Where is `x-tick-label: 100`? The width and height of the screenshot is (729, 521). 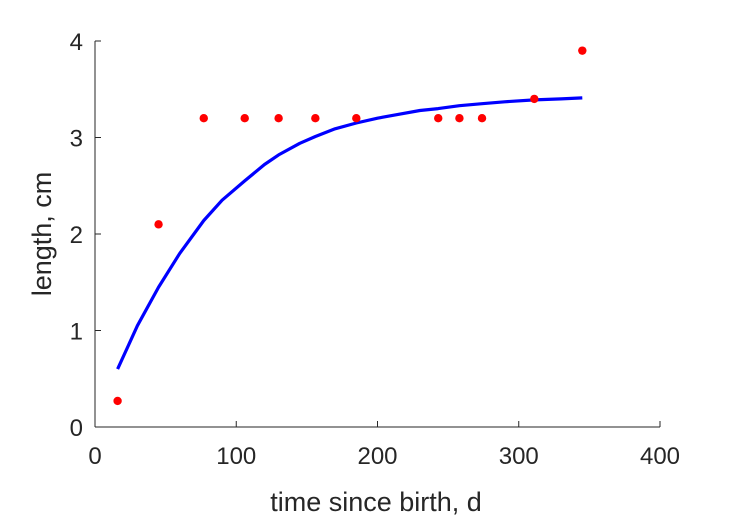
x-tick-label: 100 is located at coordinates (236, 456).